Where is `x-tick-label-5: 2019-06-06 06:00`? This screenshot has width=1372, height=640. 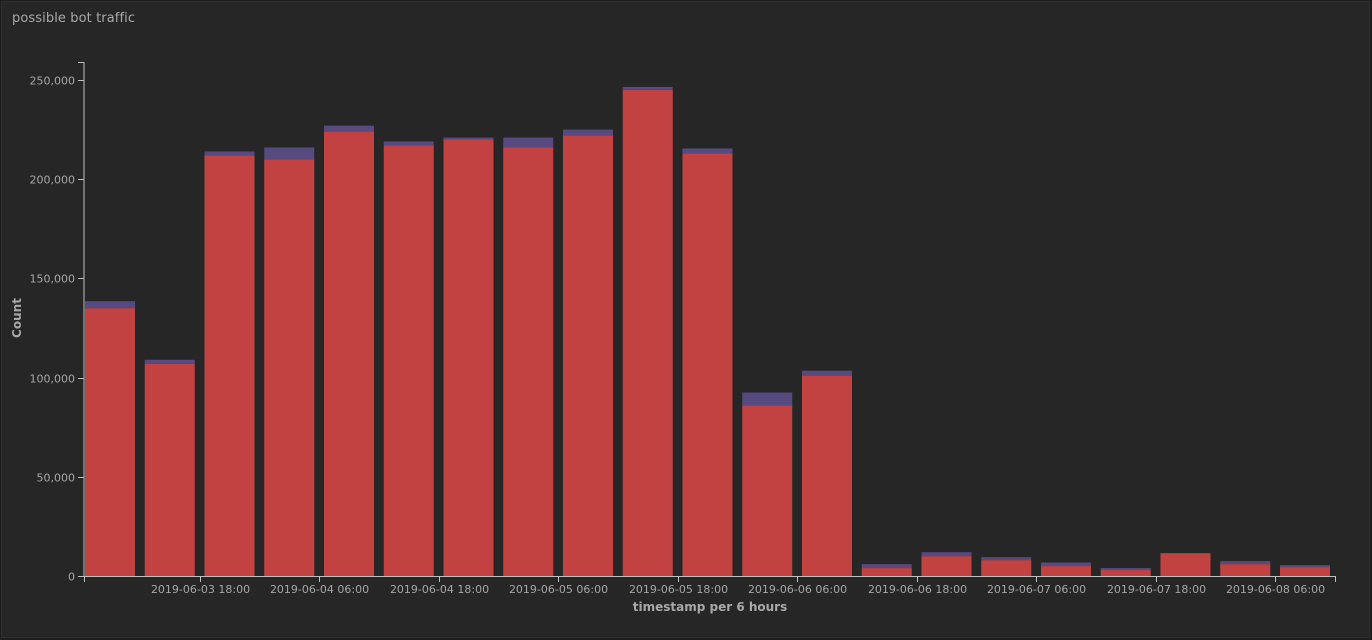 x-tick-label-5: 2019-06-06 06:00 is located at coordinates (797, 589).